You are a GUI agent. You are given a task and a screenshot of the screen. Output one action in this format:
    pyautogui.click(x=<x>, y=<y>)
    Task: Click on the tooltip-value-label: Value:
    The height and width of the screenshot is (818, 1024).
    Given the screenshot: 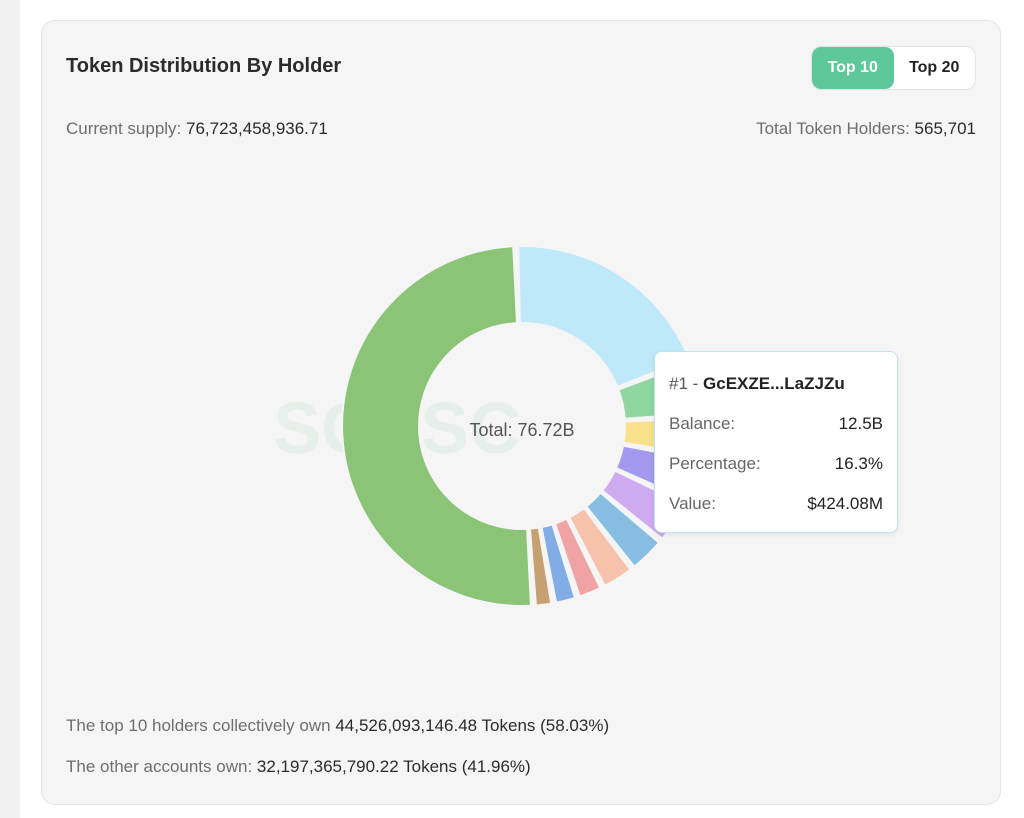 What is the action you would take?
    pyautogui.click(x=692, y=503)
    